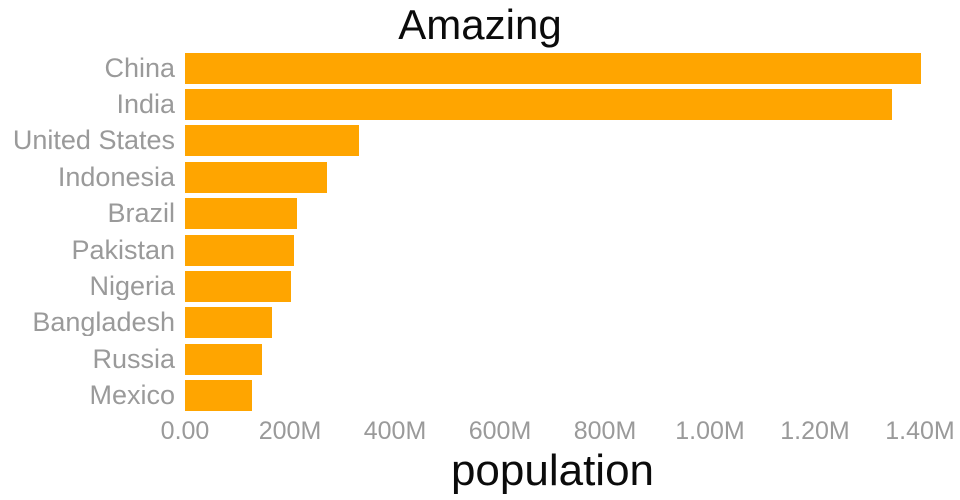 The width and height of the screenshot is (960, 500). I want to click on x-tick-label: 800M, so click(605, 430).